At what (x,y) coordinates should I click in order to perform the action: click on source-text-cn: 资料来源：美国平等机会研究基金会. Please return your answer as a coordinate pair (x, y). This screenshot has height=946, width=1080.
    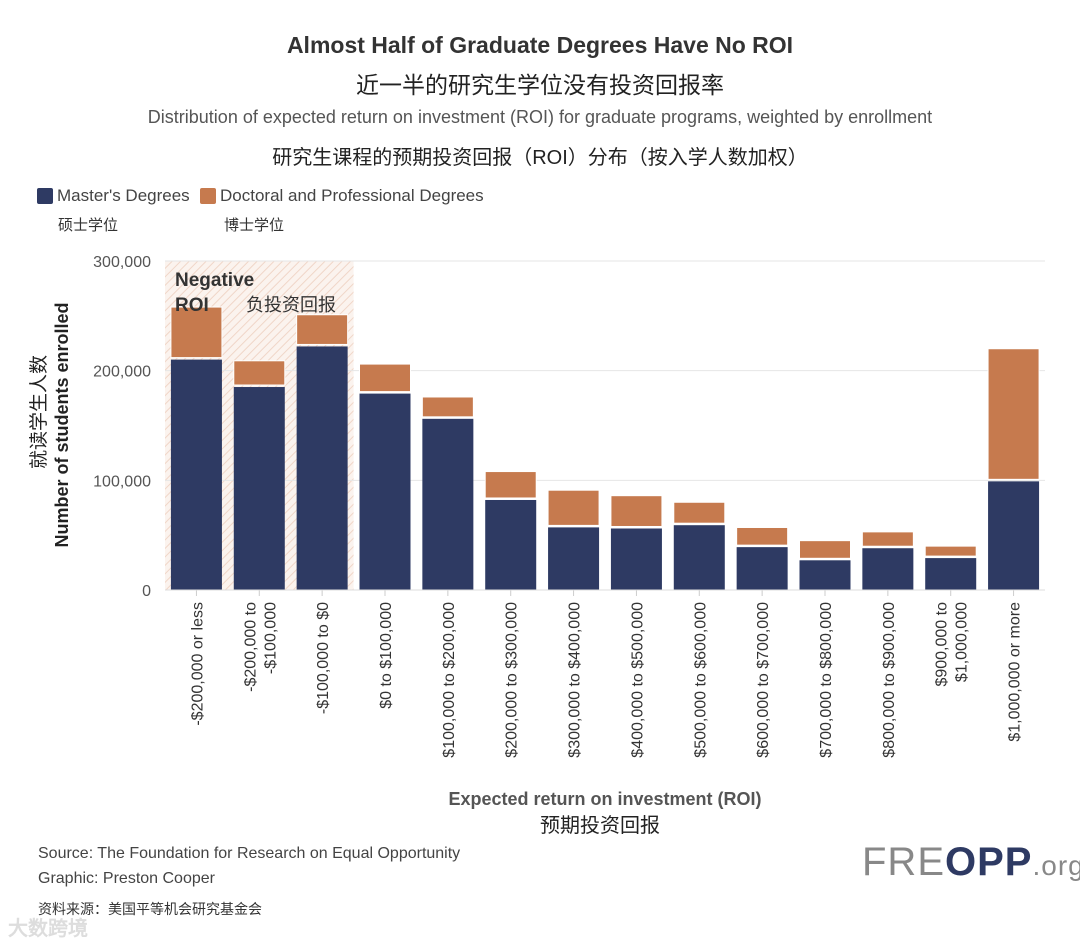
    Looking at the image, I should click on (150, 909).